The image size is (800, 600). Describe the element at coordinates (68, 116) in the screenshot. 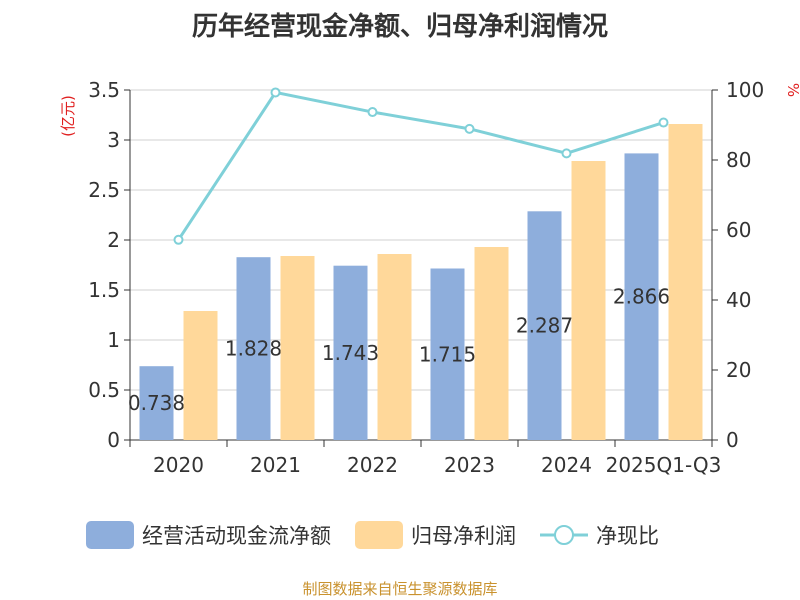

I see `y-left-label: (亿元)` at that location.